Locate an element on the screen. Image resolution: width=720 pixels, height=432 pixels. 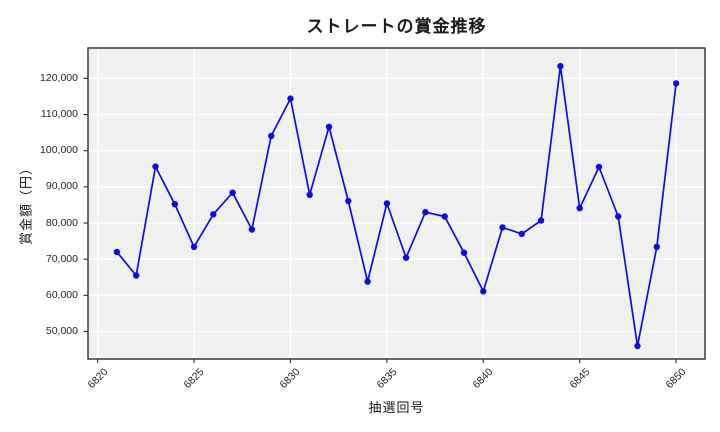
chart-title: ストレートの賞金推移 is located at coordinates (396, 26).